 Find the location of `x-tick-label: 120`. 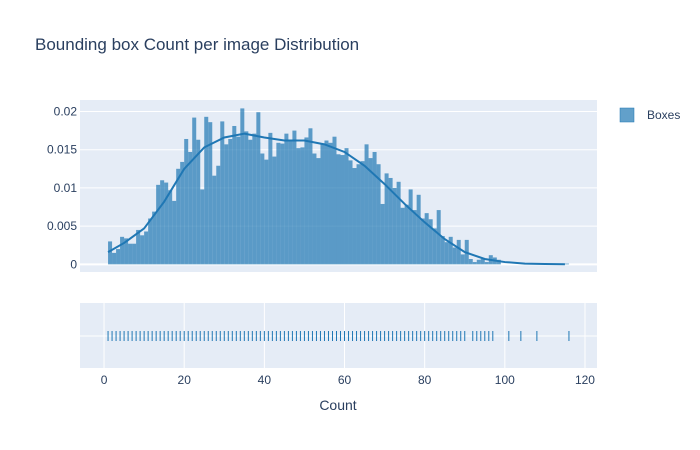

x-tick-label: 120 is located at coordinates (585, 380).